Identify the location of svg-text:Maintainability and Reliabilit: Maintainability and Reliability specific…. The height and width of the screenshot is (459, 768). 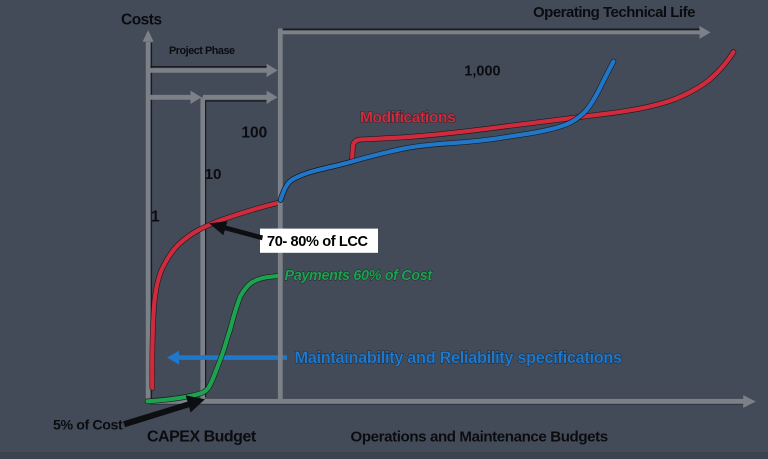
(459, 358).